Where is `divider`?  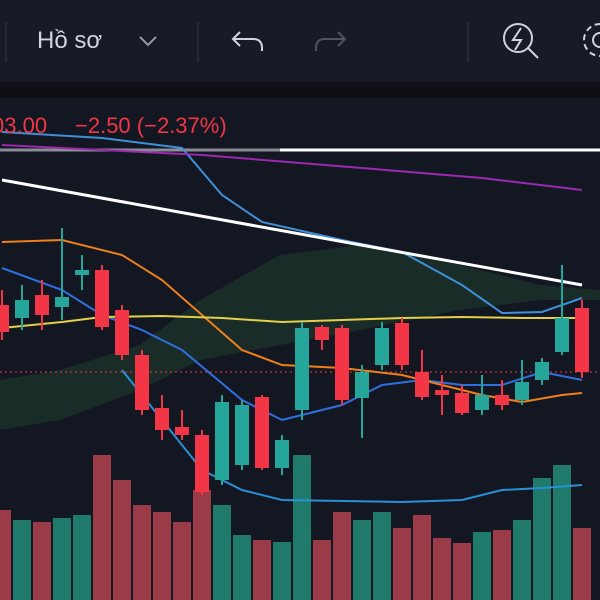 divider is located at coordinates (300, 90).